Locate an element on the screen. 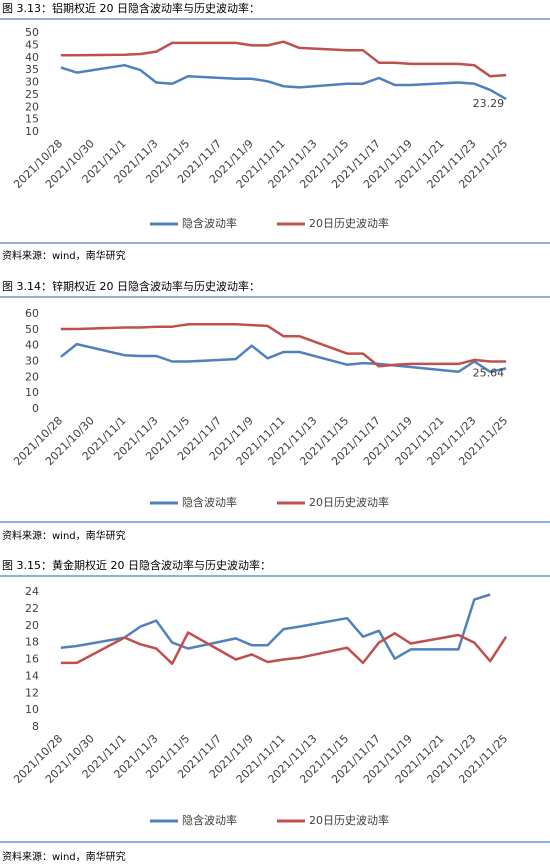  y-tick-label: 18 is located at coordinates (32, 642).